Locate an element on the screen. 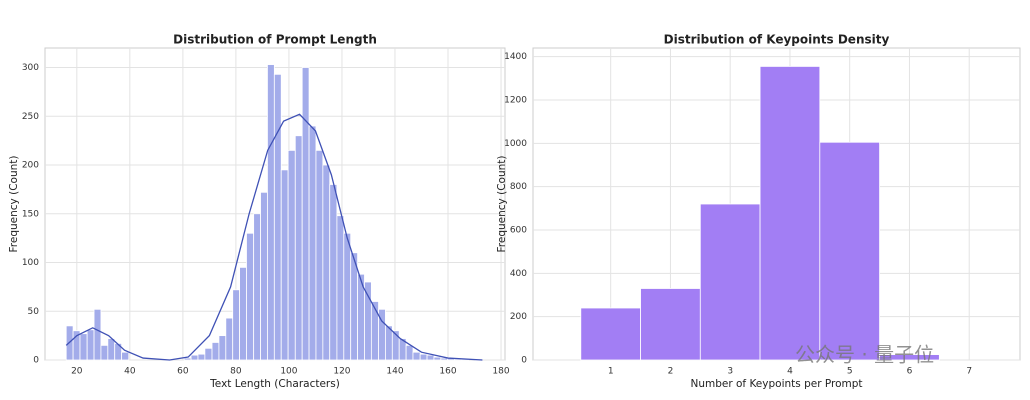 The width and height of the screenshot is (1030, 400). x-tick-label: 40 is located at coordinates (130, 372).